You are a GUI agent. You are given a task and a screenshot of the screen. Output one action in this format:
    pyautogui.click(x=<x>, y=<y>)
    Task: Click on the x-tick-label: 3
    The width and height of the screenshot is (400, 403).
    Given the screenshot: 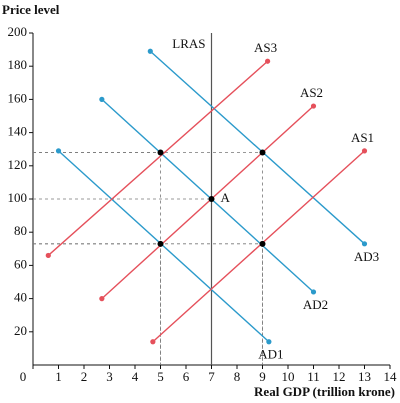 What is the action you would take?
    pyautogui.click(x=109, y=376)
    